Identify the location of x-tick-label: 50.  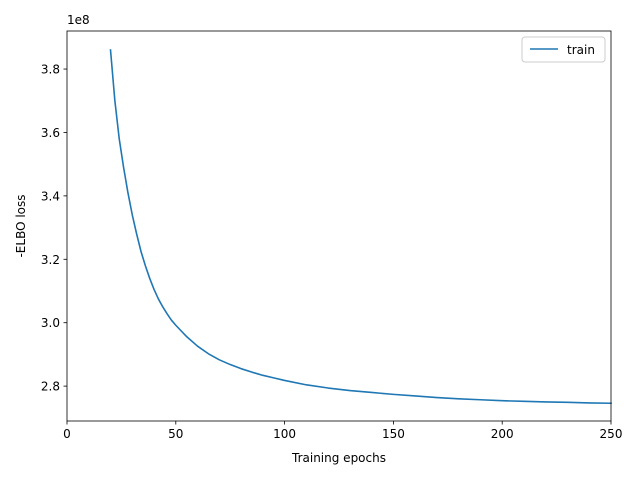
(175, 434).